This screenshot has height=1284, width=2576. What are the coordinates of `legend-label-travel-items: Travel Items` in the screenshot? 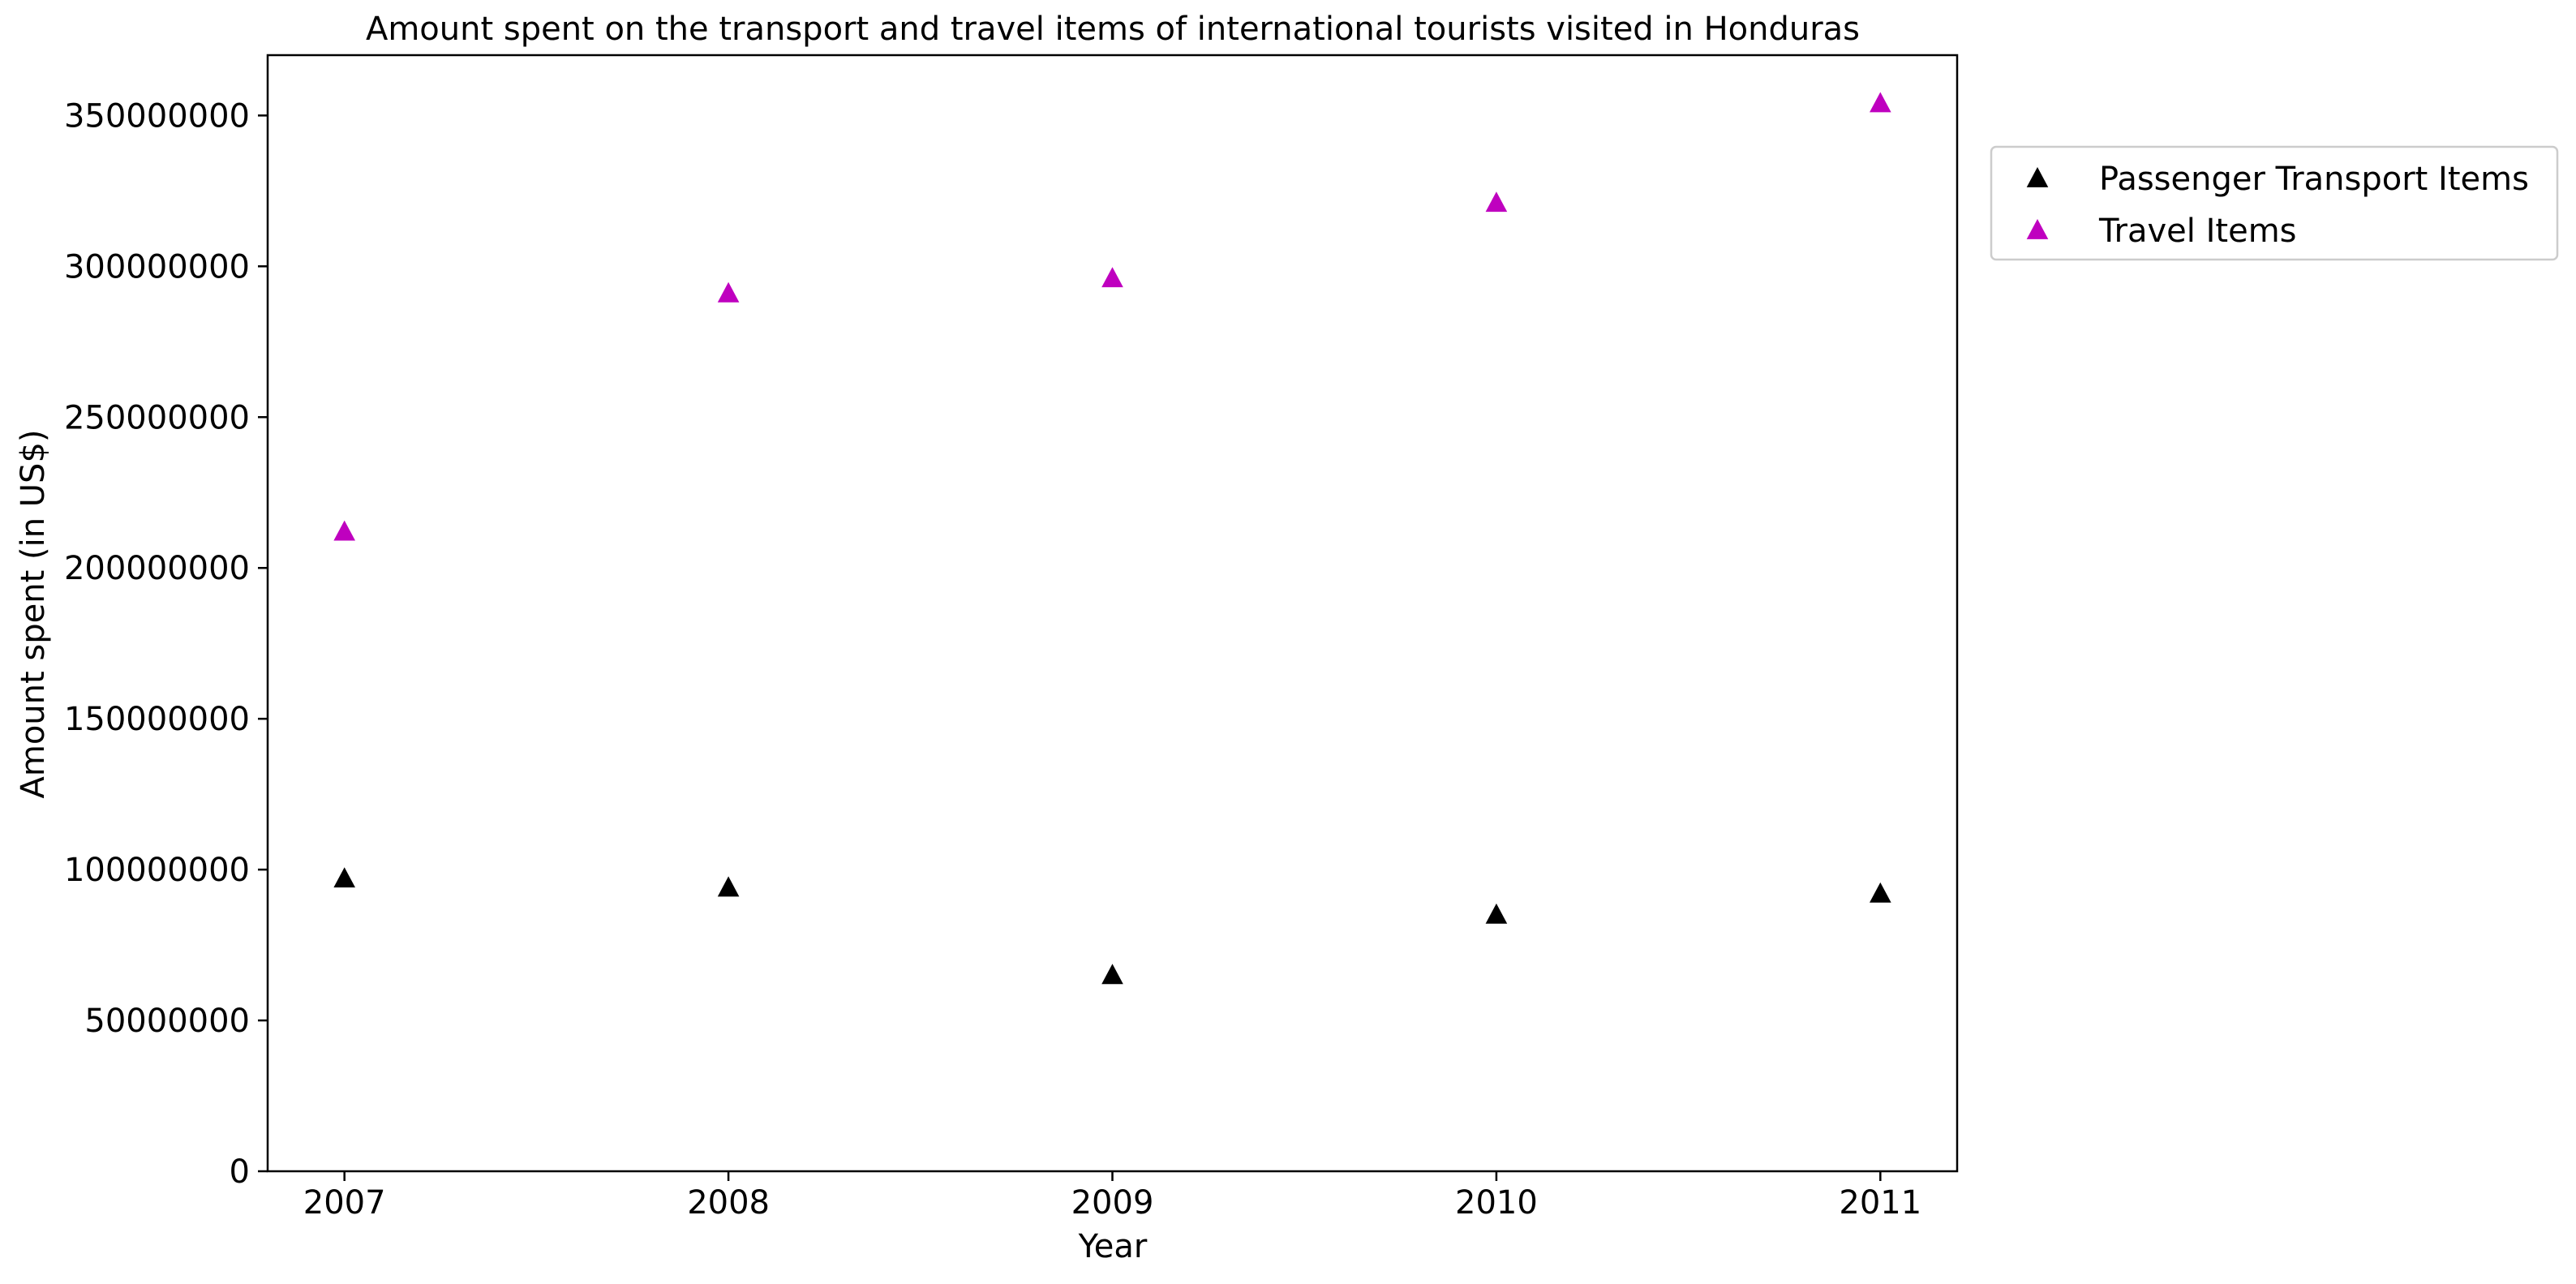 It's located at (2197, 231).